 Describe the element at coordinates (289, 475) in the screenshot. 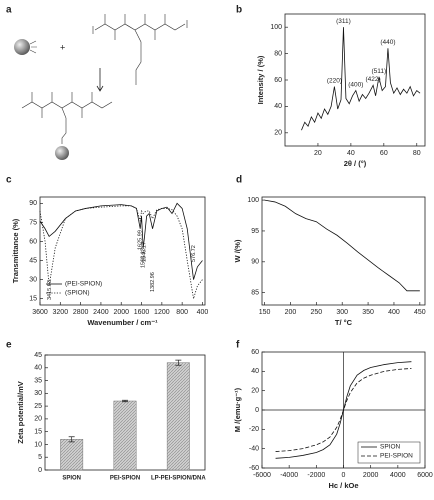

I see `x-tick-label: -4000` at that location.